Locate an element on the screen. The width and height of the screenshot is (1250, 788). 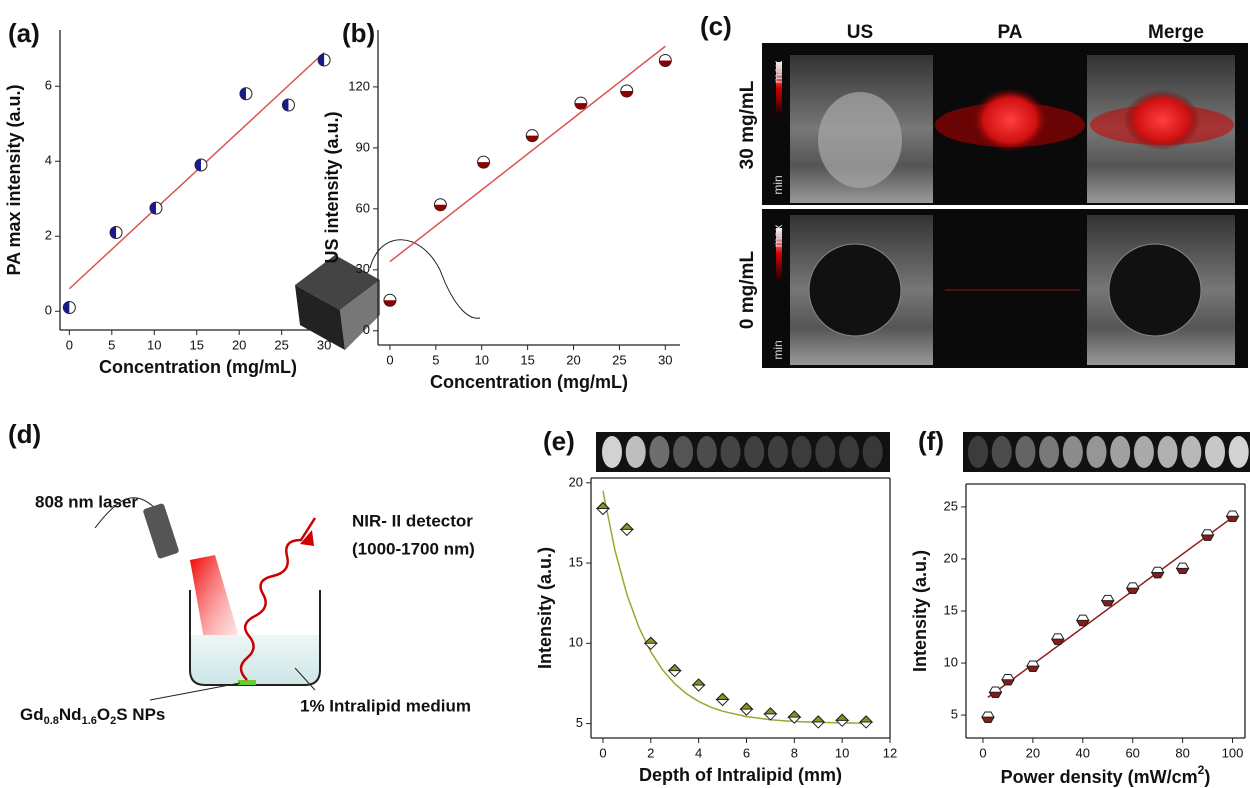
panel-label: (e) is located at coordinates (559, 441).